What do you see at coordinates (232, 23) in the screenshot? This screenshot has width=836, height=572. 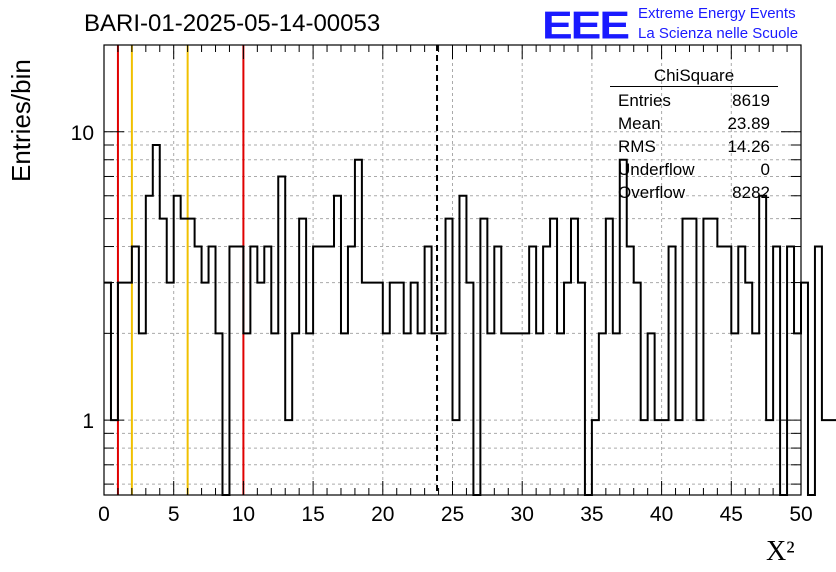 I see `chart-title: BARI-01-2025-05-14-00053` at bounding box center [232, 23].